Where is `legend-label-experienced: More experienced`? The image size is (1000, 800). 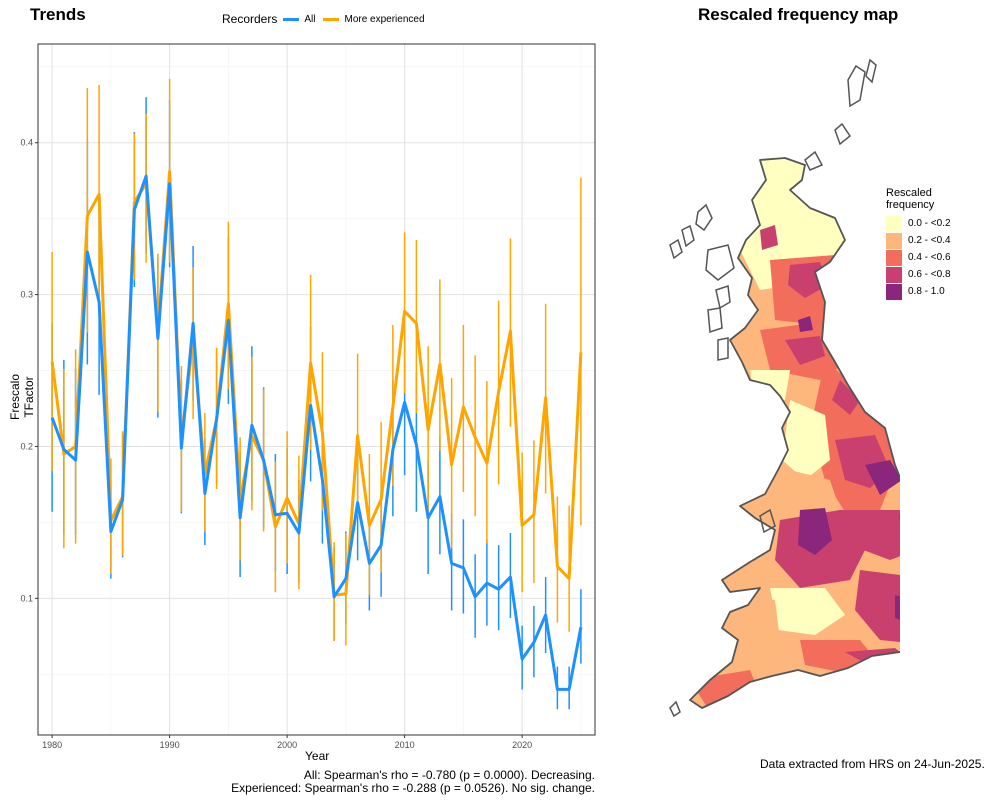 legend-label-experienced: More experienced is located at coordinates (384, 19).